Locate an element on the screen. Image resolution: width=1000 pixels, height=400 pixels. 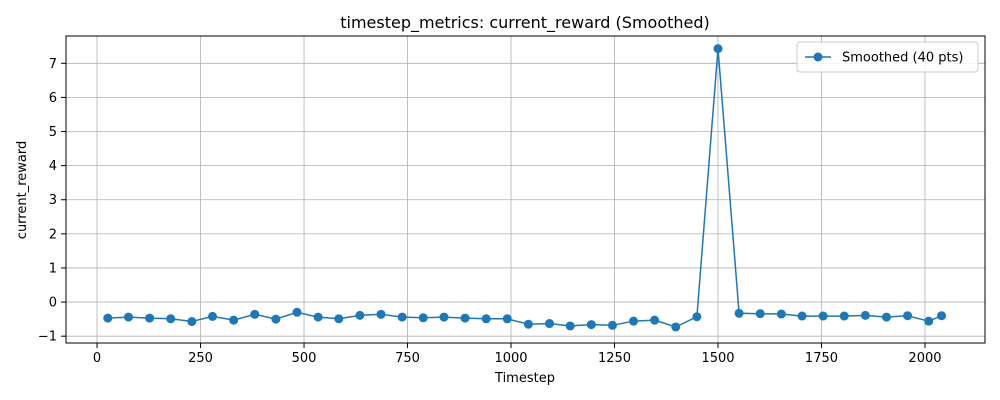
y-tick-label: 7 is located at coordinates (53, 64).